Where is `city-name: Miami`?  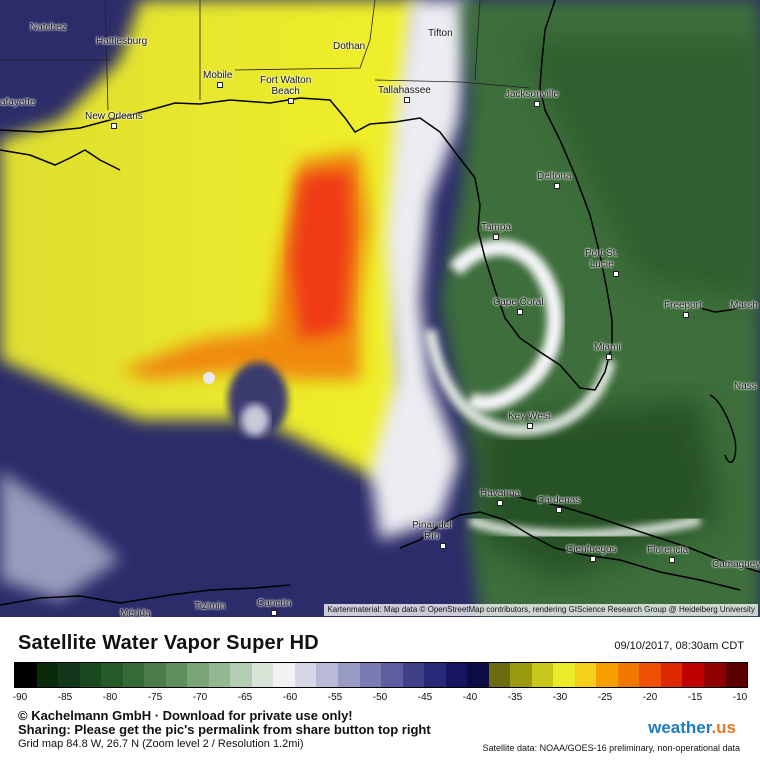 city-name: Miami is located at coordinates (607, 347).